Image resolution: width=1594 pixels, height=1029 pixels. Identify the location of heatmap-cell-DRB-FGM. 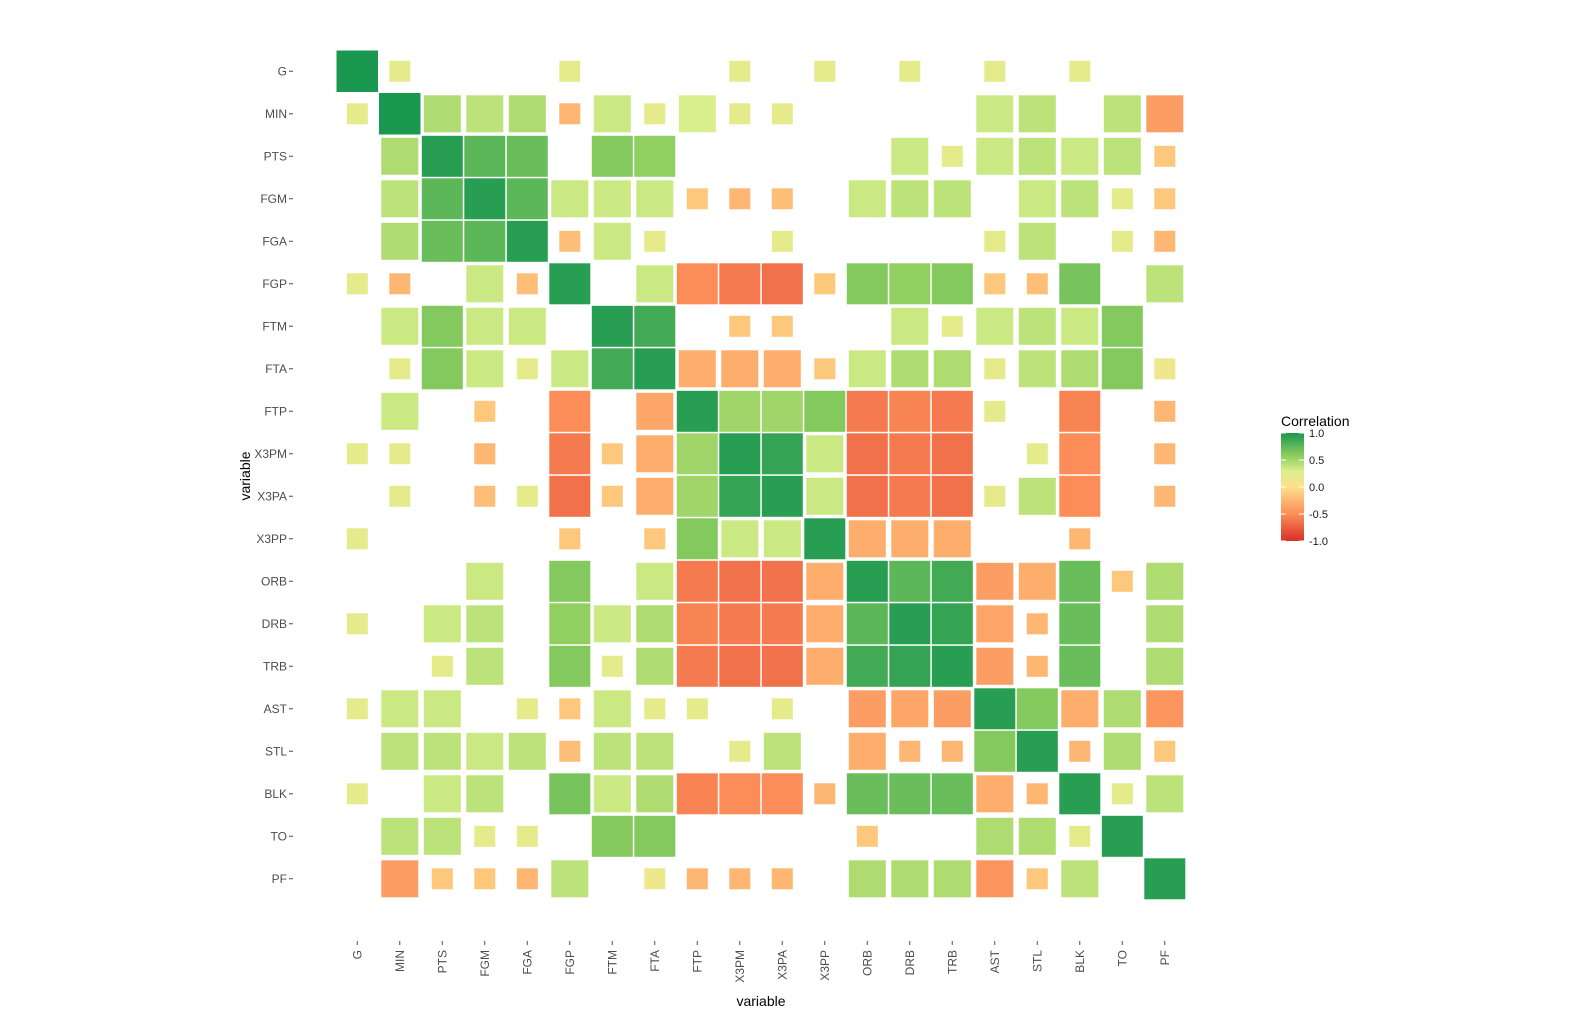
(485, 624).